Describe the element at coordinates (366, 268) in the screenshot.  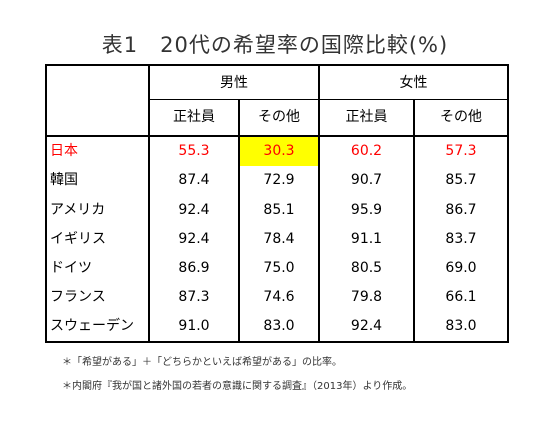
I see `value-cell: 80.5` at that location.